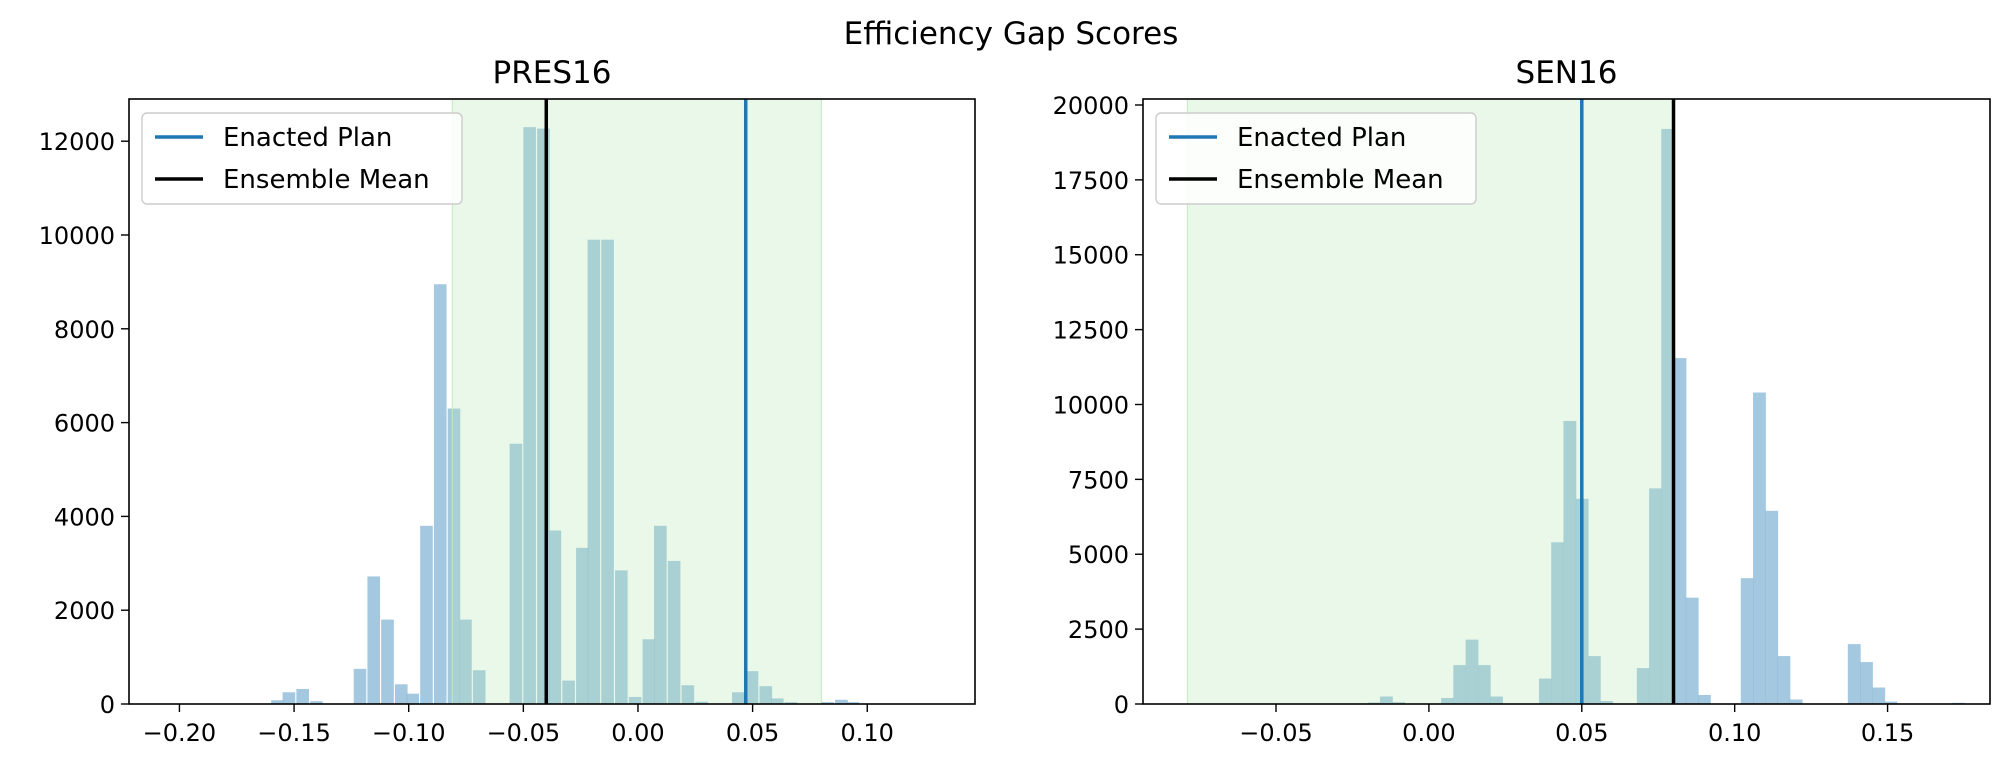  What do you see at coordinates (1091, 181) in the screenshot?
I see `y-tick-label: 17500` at bounding box center [1091, 181].